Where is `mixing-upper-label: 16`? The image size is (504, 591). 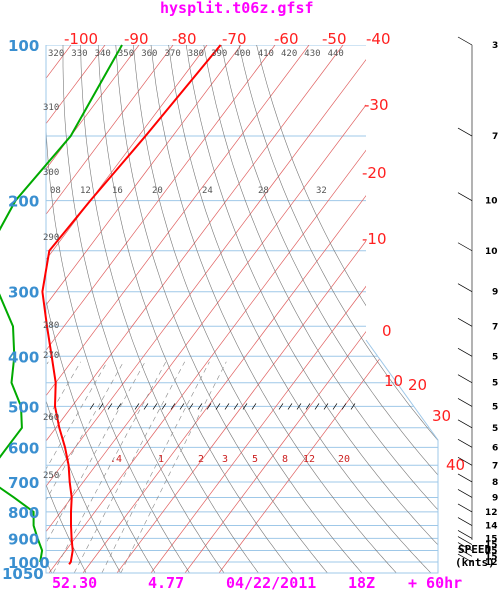
mixing-upper-label: 16 is located at coordinates (117, 191).